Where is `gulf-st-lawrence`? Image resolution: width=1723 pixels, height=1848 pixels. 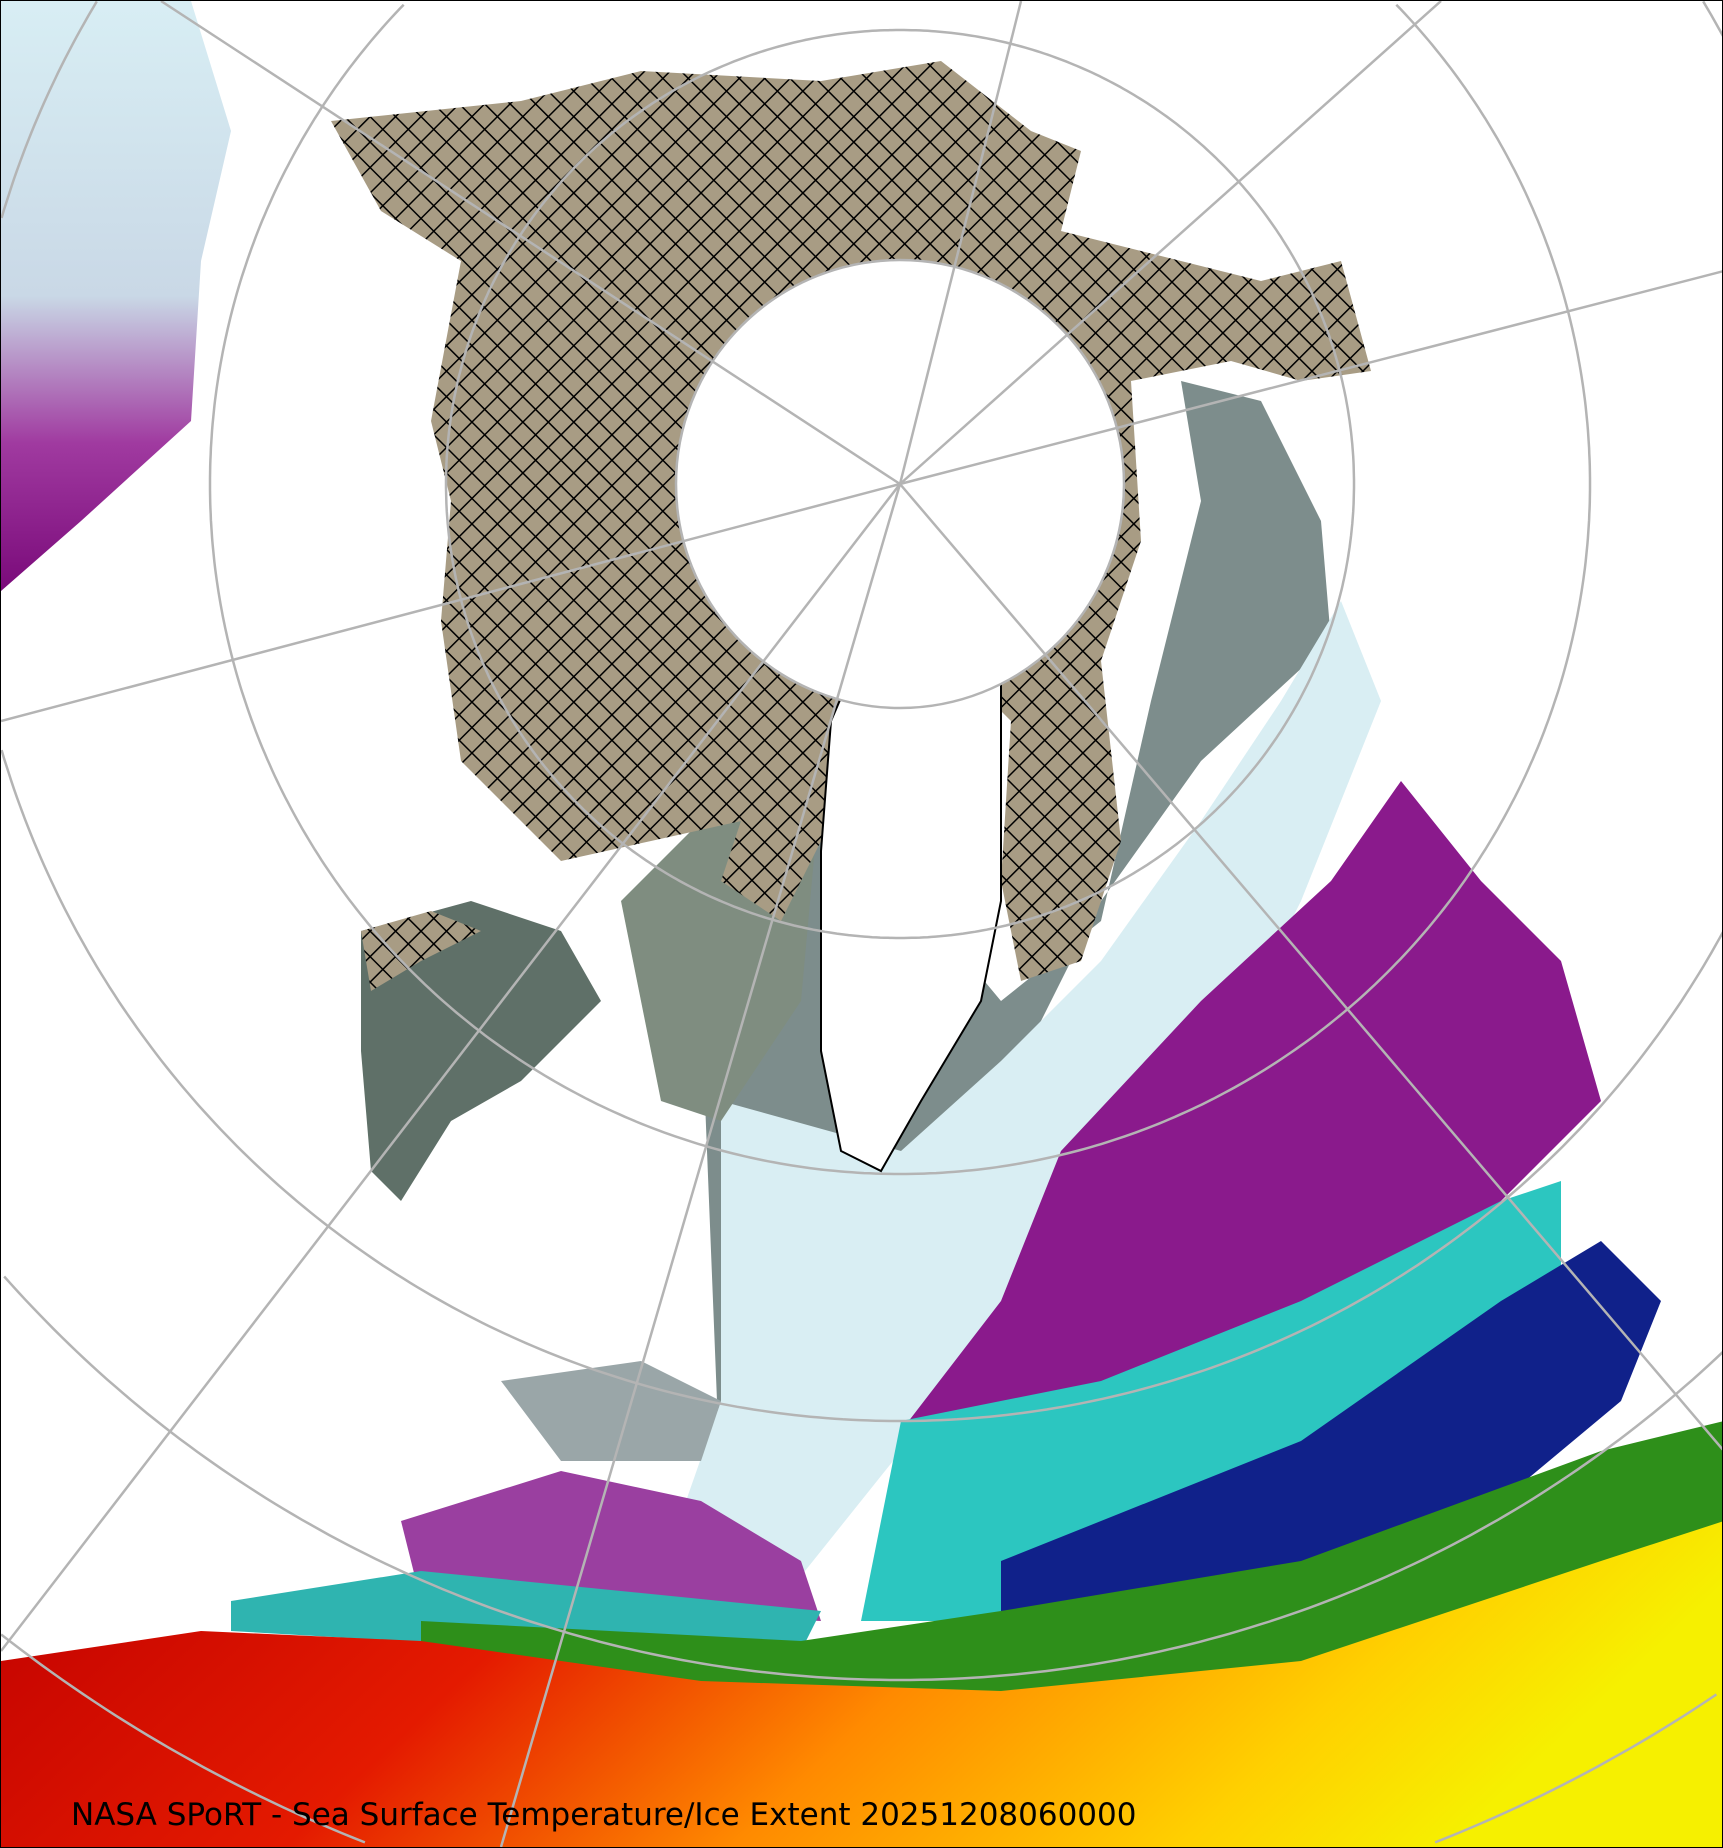 gulf-st-lawrence is located at coordinates (611, 1411).